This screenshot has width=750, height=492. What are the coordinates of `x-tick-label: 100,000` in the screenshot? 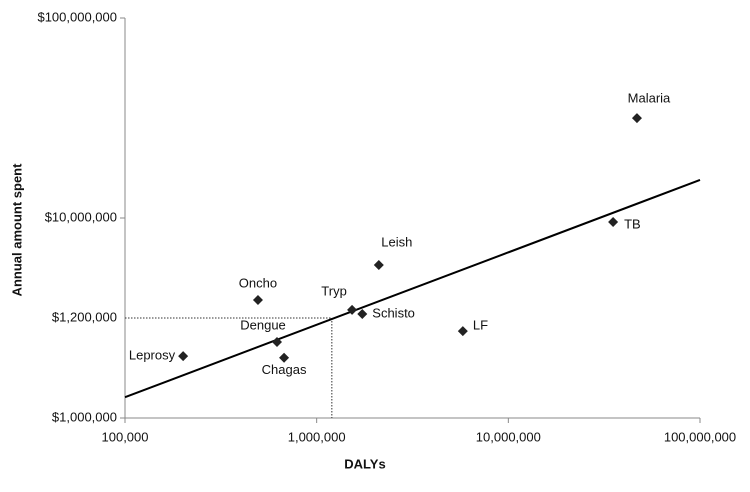 It's located at (125, 436).